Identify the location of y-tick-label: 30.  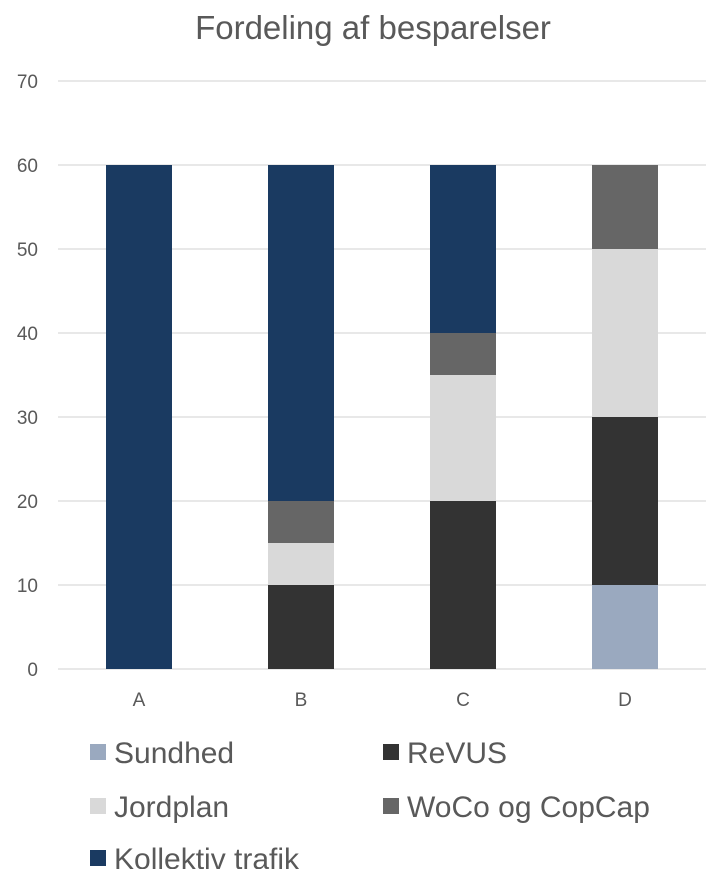
(27, 418).